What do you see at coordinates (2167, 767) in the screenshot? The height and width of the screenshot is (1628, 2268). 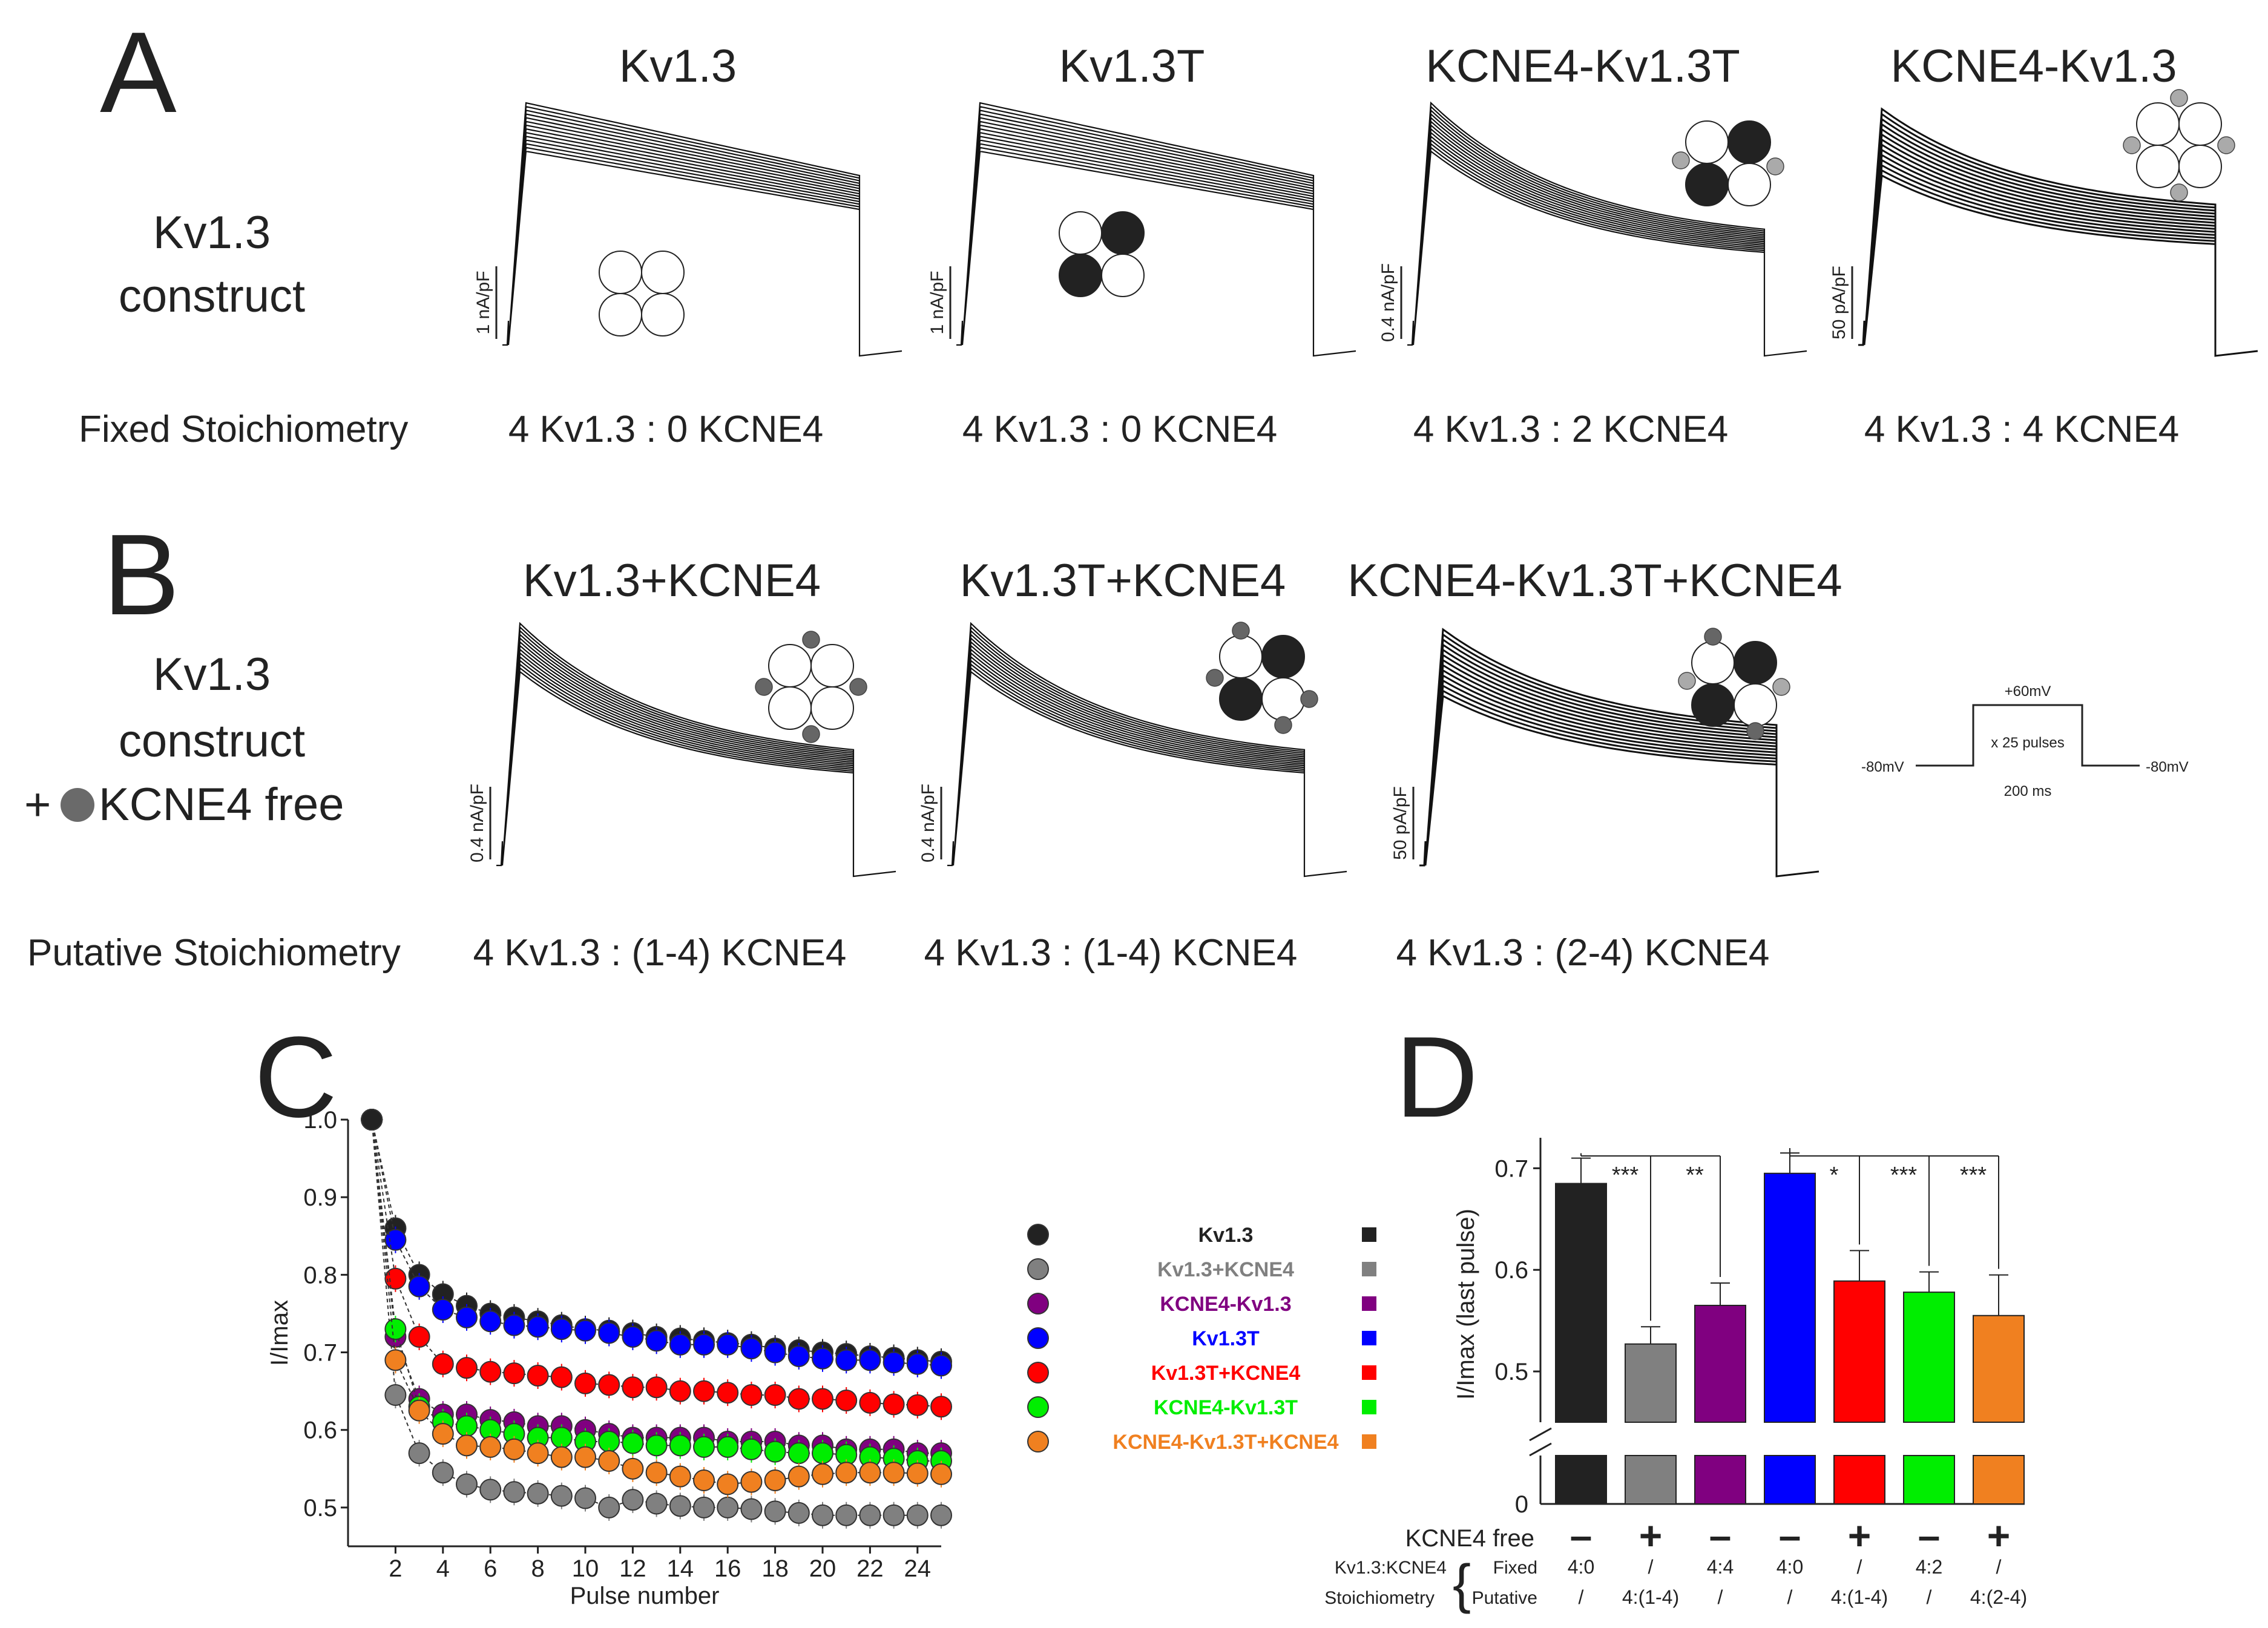 I see `protocol-hold-right: -80mV` at bounding box center [2167, 767].